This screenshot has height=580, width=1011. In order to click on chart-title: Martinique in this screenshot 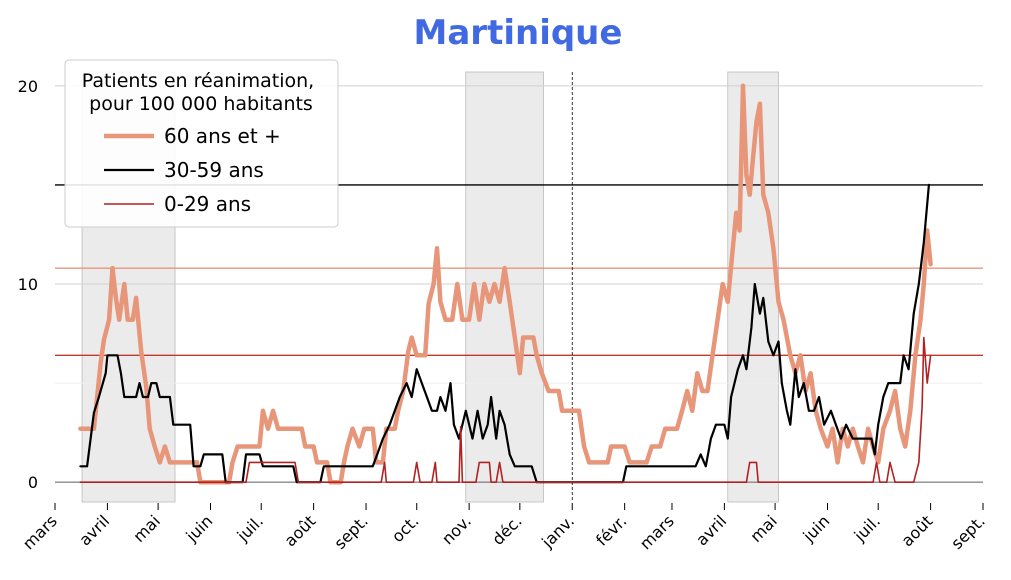, I will do `click(518, 33)`.